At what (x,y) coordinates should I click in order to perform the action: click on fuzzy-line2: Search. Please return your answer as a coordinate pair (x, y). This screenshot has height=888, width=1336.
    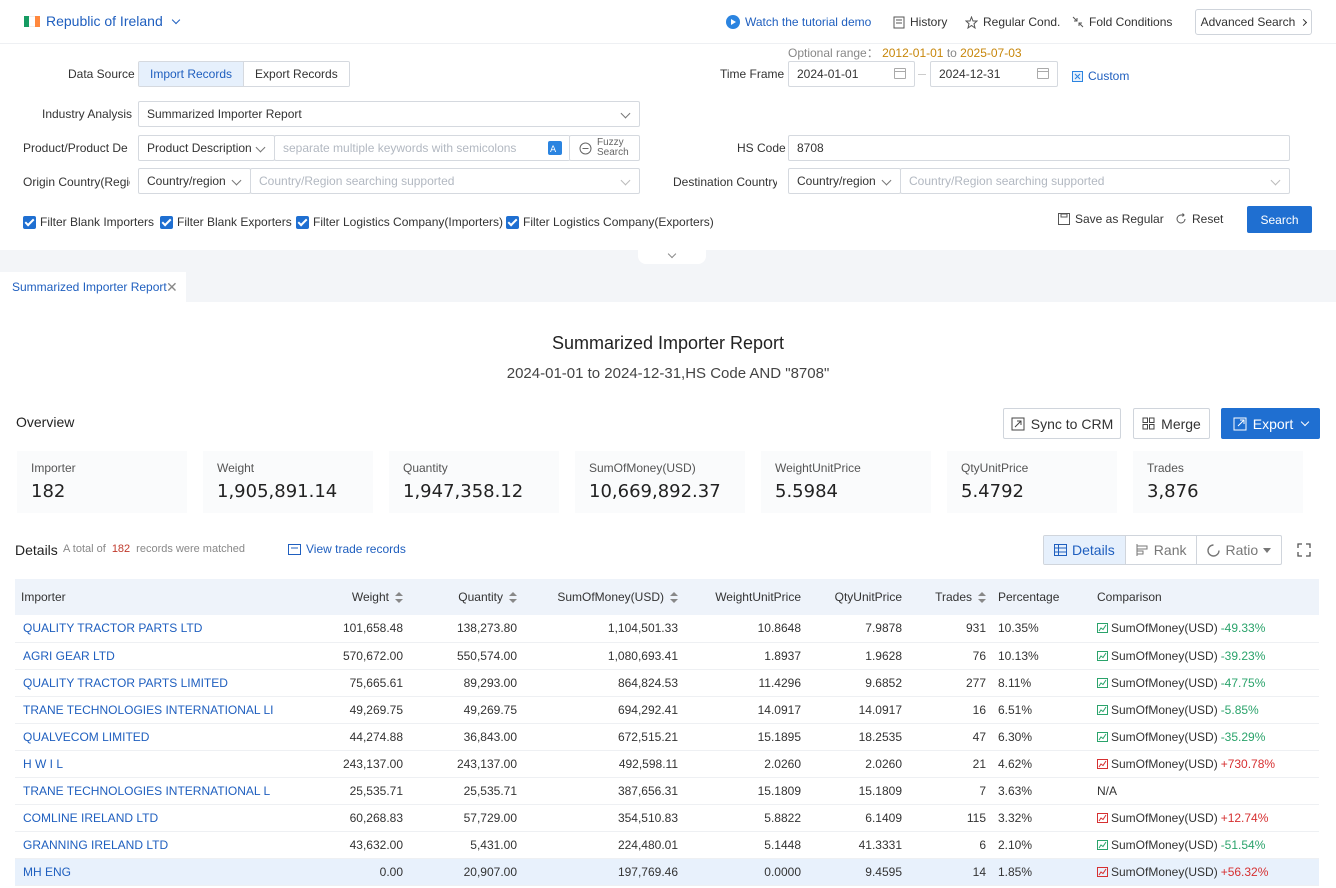
    Looking at the image, I should click on (613, 152).